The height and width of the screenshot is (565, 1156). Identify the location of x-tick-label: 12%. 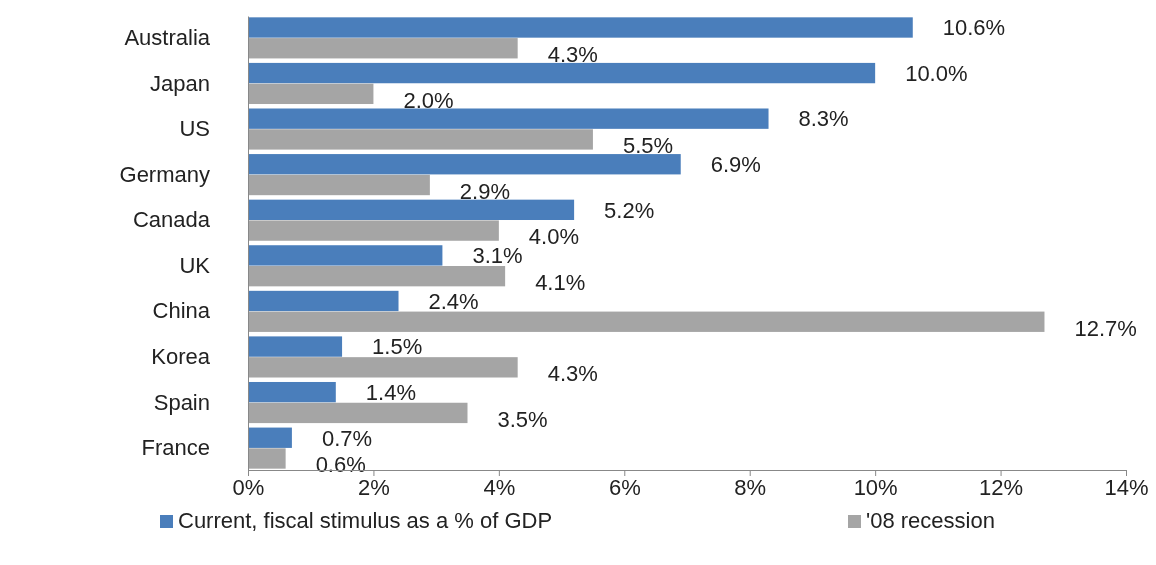
(1001, 487).